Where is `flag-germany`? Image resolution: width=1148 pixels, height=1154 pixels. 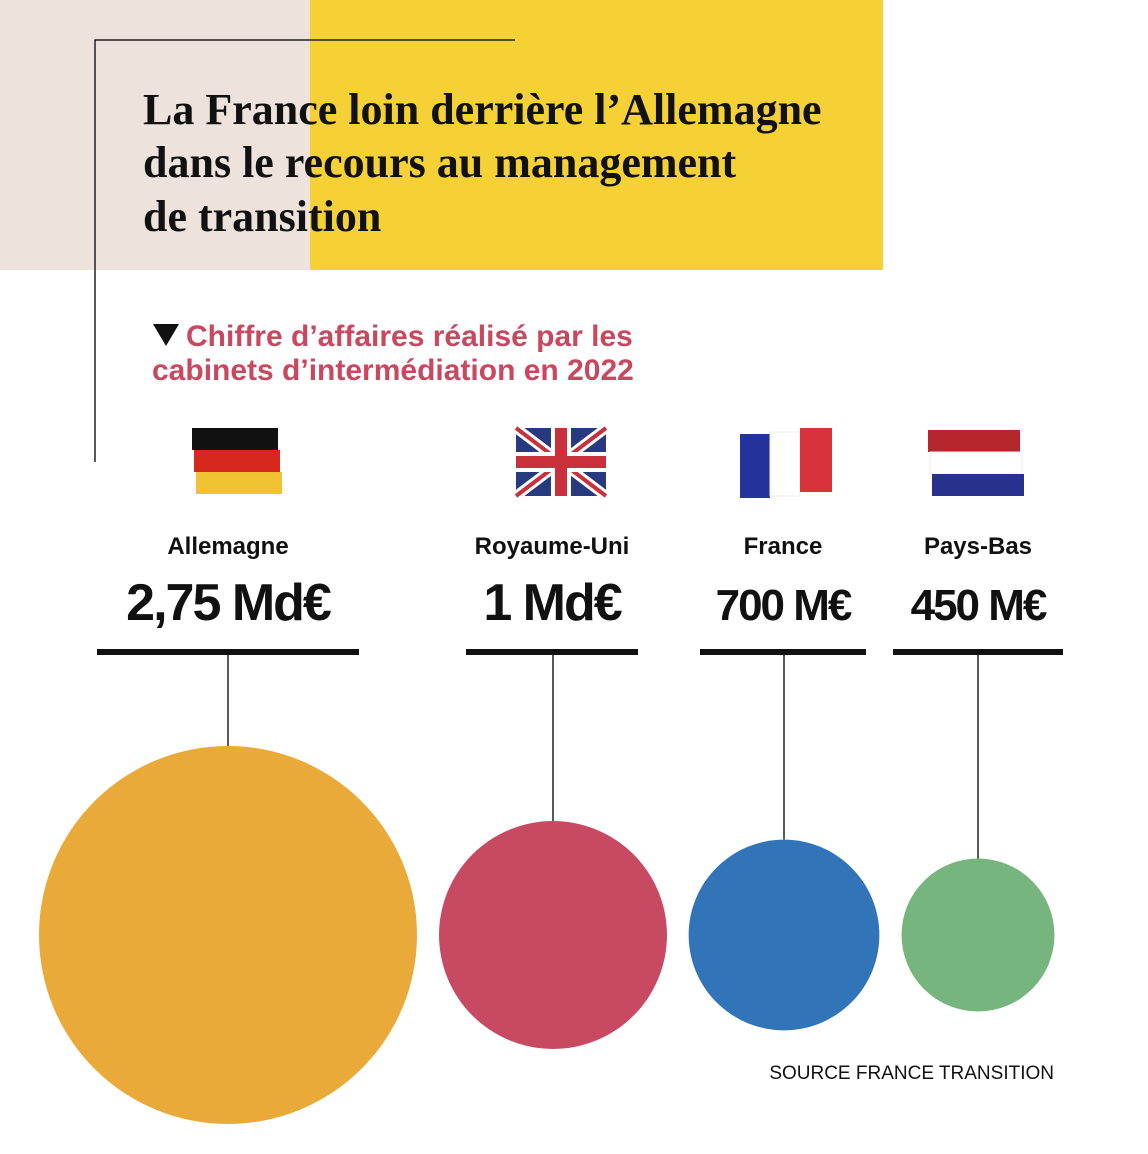
flag-germany is located at coordinates (237, 461).